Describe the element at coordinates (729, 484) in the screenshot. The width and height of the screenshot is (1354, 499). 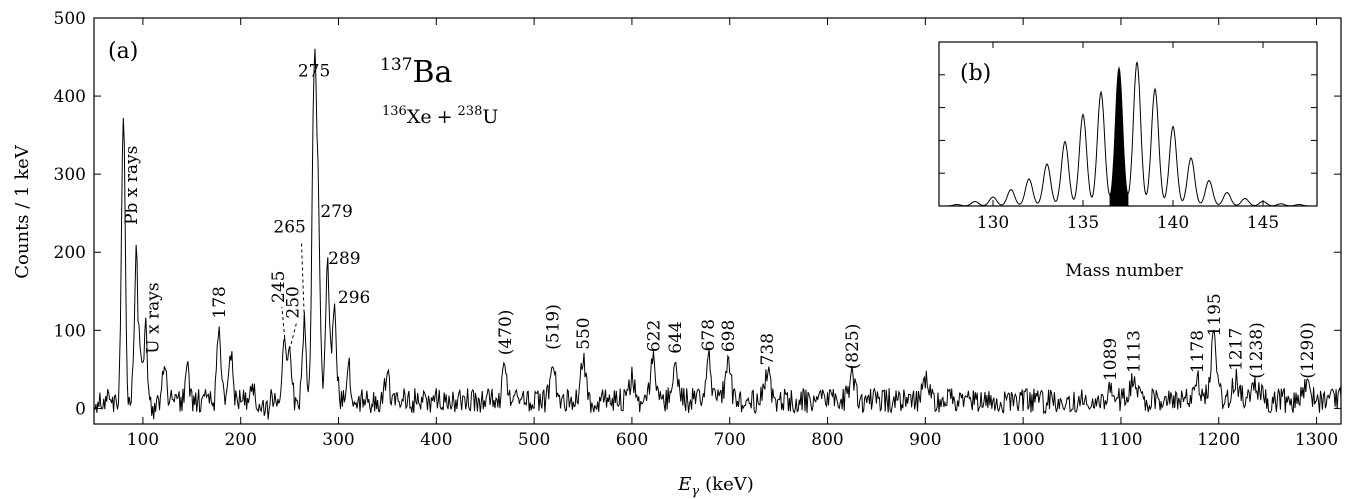
I see `x-axis-unit: (keV)` at that location.